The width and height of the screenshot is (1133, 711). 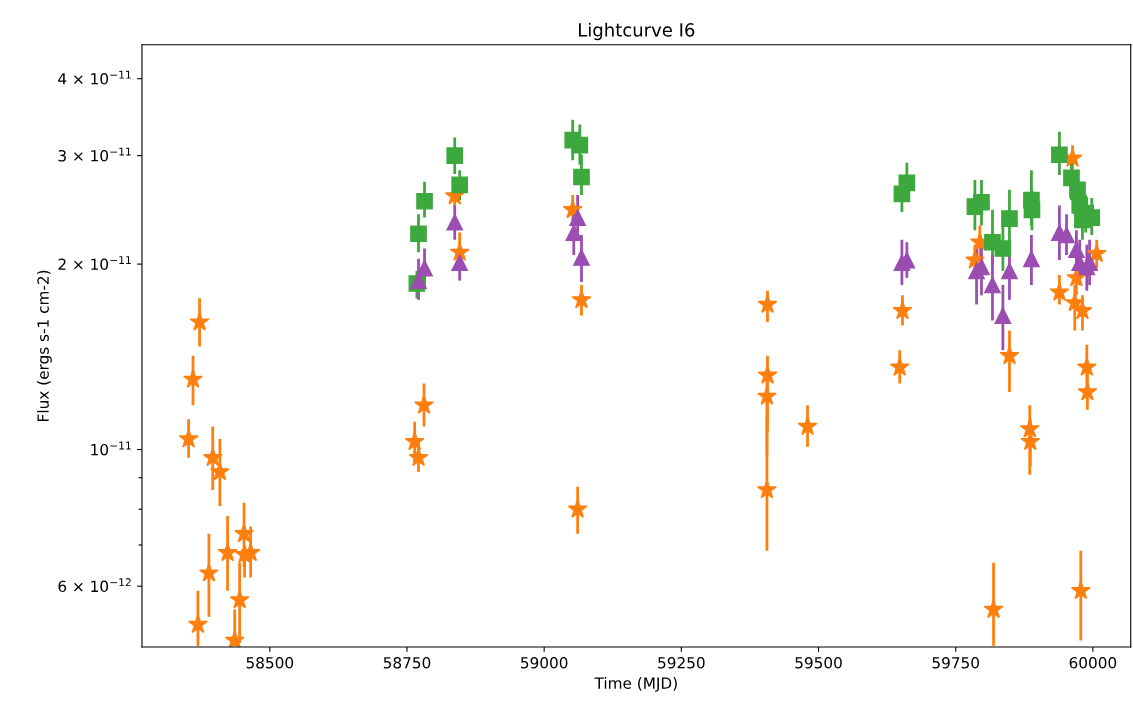 What do you see at coordinates (818, 663) in the screenshot?
I see `x-tick-label: 59500` at bounding box center [818, 663].